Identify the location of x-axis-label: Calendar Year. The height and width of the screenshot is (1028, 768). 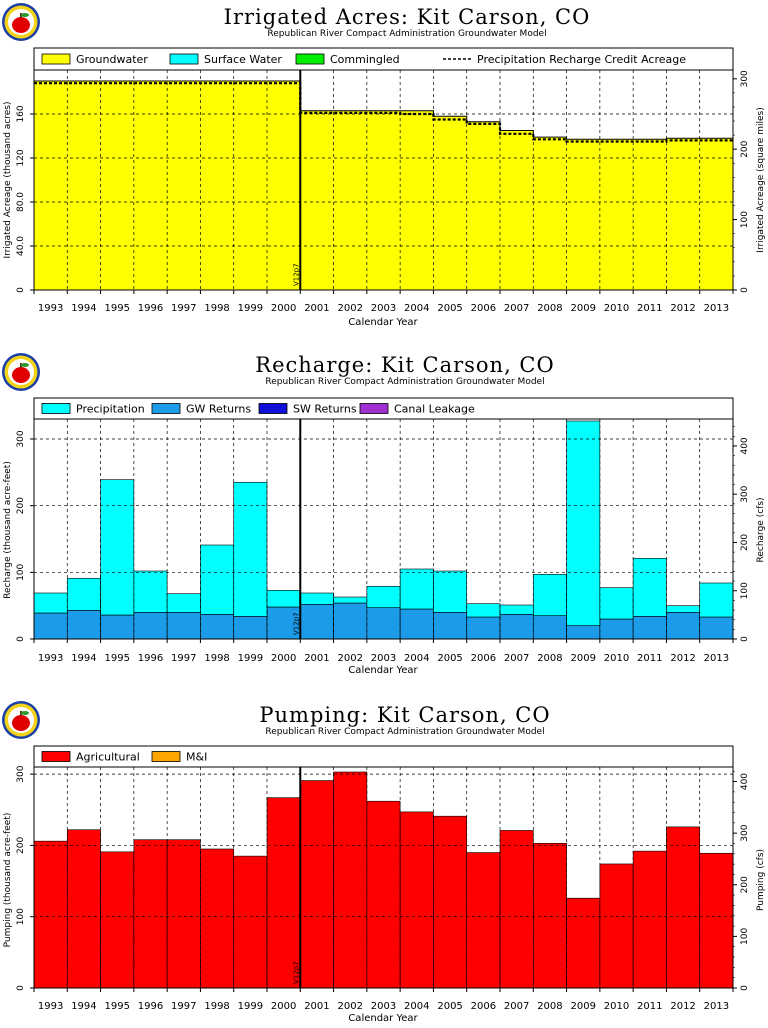
(383, 1018).